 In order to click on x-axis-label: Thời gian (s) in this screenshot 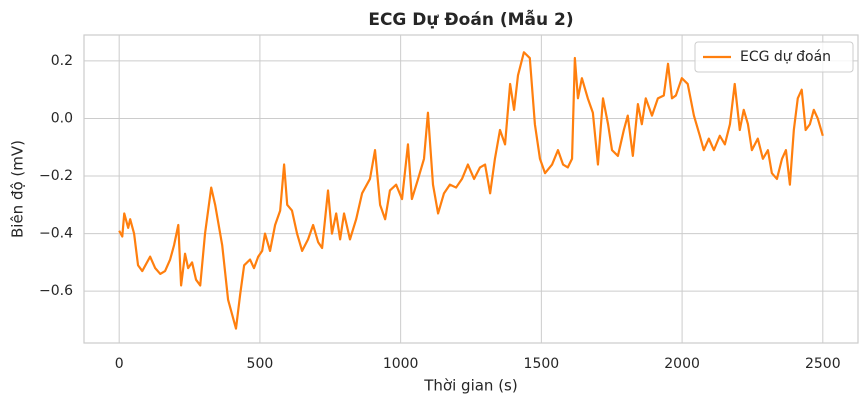, I will do `click(470, 386)`.